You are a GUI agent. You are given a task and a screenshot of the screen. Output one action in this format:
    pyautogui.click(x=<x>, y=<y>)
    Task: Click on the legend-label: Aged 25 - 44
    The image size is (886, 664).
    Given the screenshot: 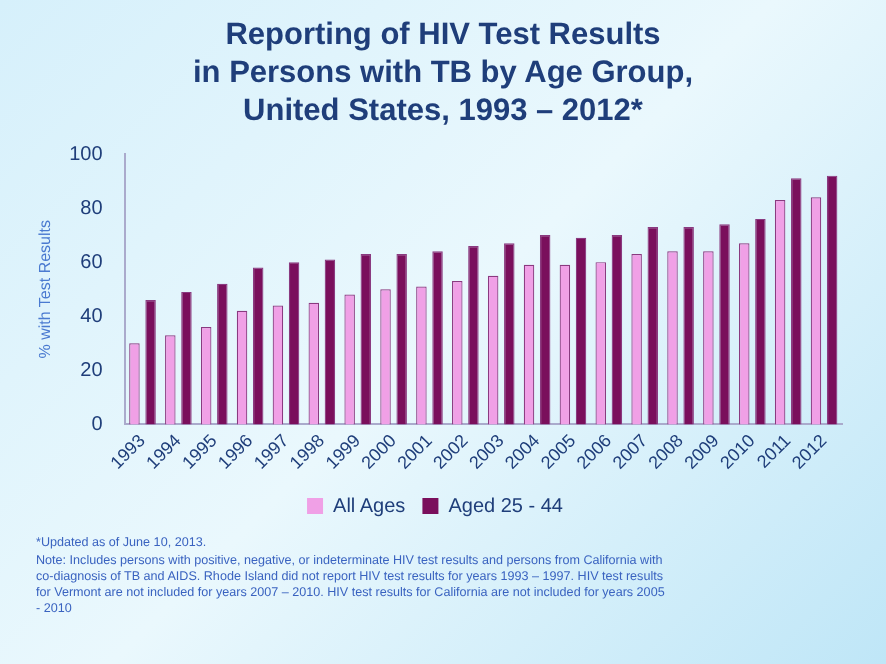 What is the action you would take?
    pyautogui.click(x=506, y=506)
    